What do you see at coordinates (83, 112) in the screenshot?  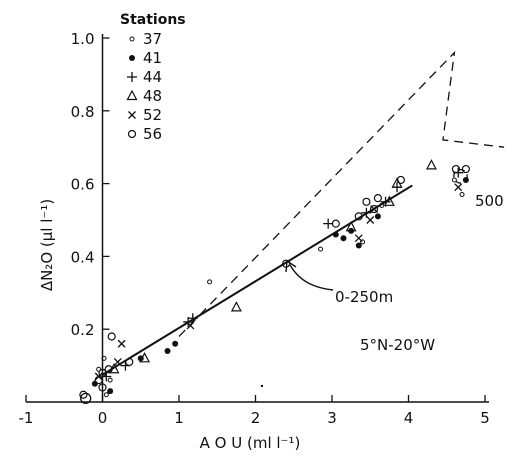 I see `y-tick-label: 0.8` at bounding box center [83, 112].